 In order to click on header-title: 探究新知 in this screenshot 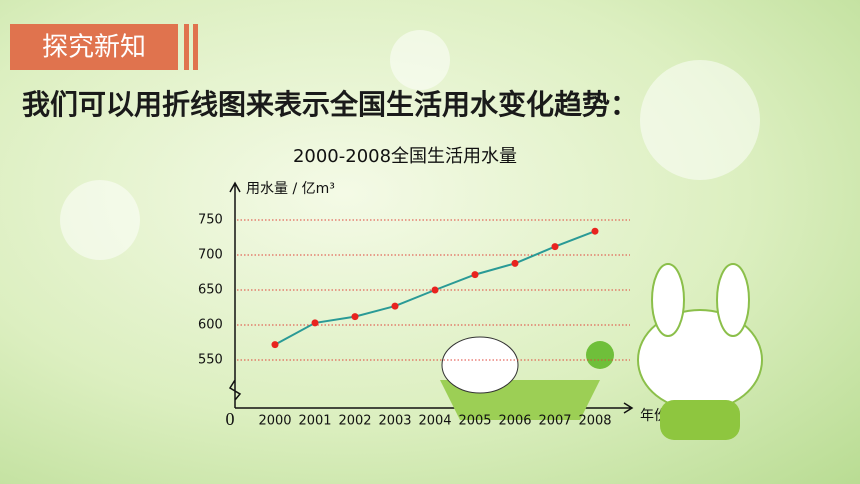, I will do `click(94, 48)`.